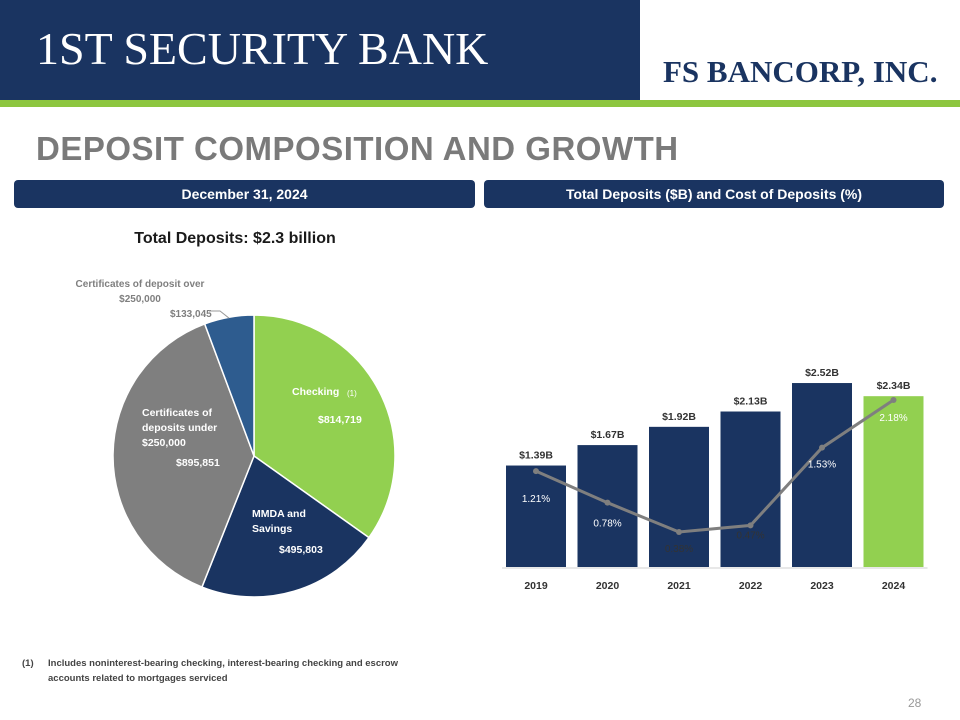 The height and width of the screenshot is (720, 960). I want to click on cost-data-label: 2.18%, so click(893, 418).